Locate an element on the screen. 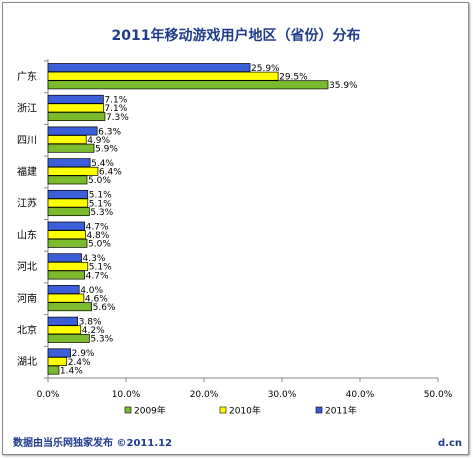 The height and width of the screenshot is (459, 473). category-label: 河南 is located at coordinates (27, 298).